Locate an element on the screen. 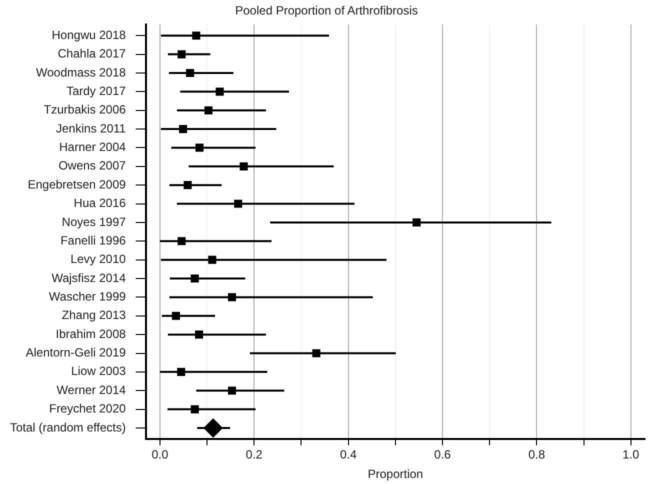  y-tick-label: Levy 2010 is located at coordinates (98, 259).